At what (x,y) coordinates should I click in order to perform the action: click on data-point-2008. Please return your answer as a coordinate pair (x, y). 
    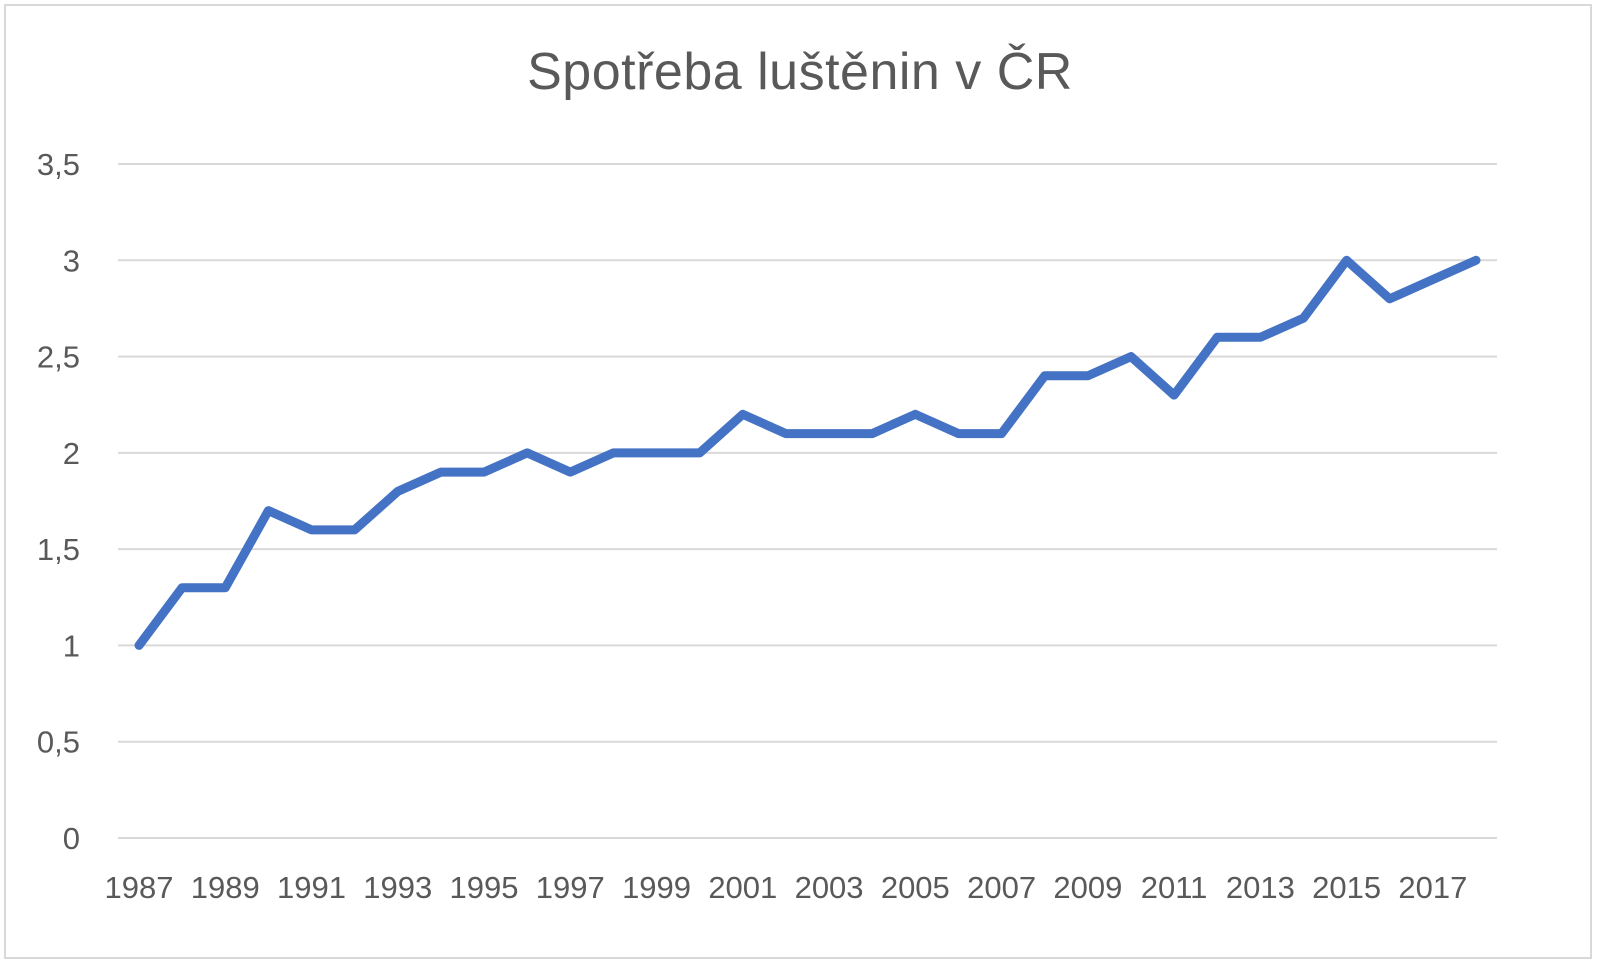
    Looking at the image, I should click on (1044, 375).